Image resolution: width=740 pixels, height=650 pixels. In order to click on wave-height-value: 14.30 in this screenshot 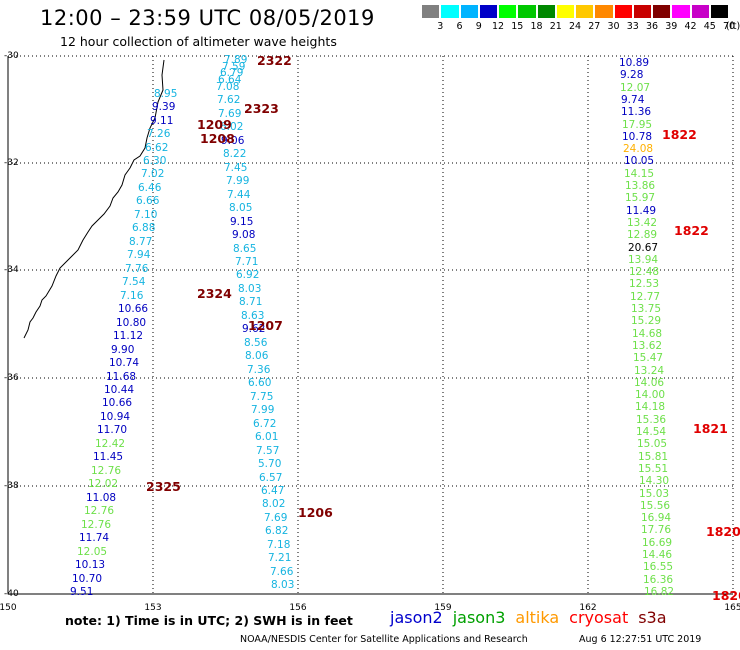, I will do `click(654, 481)`.